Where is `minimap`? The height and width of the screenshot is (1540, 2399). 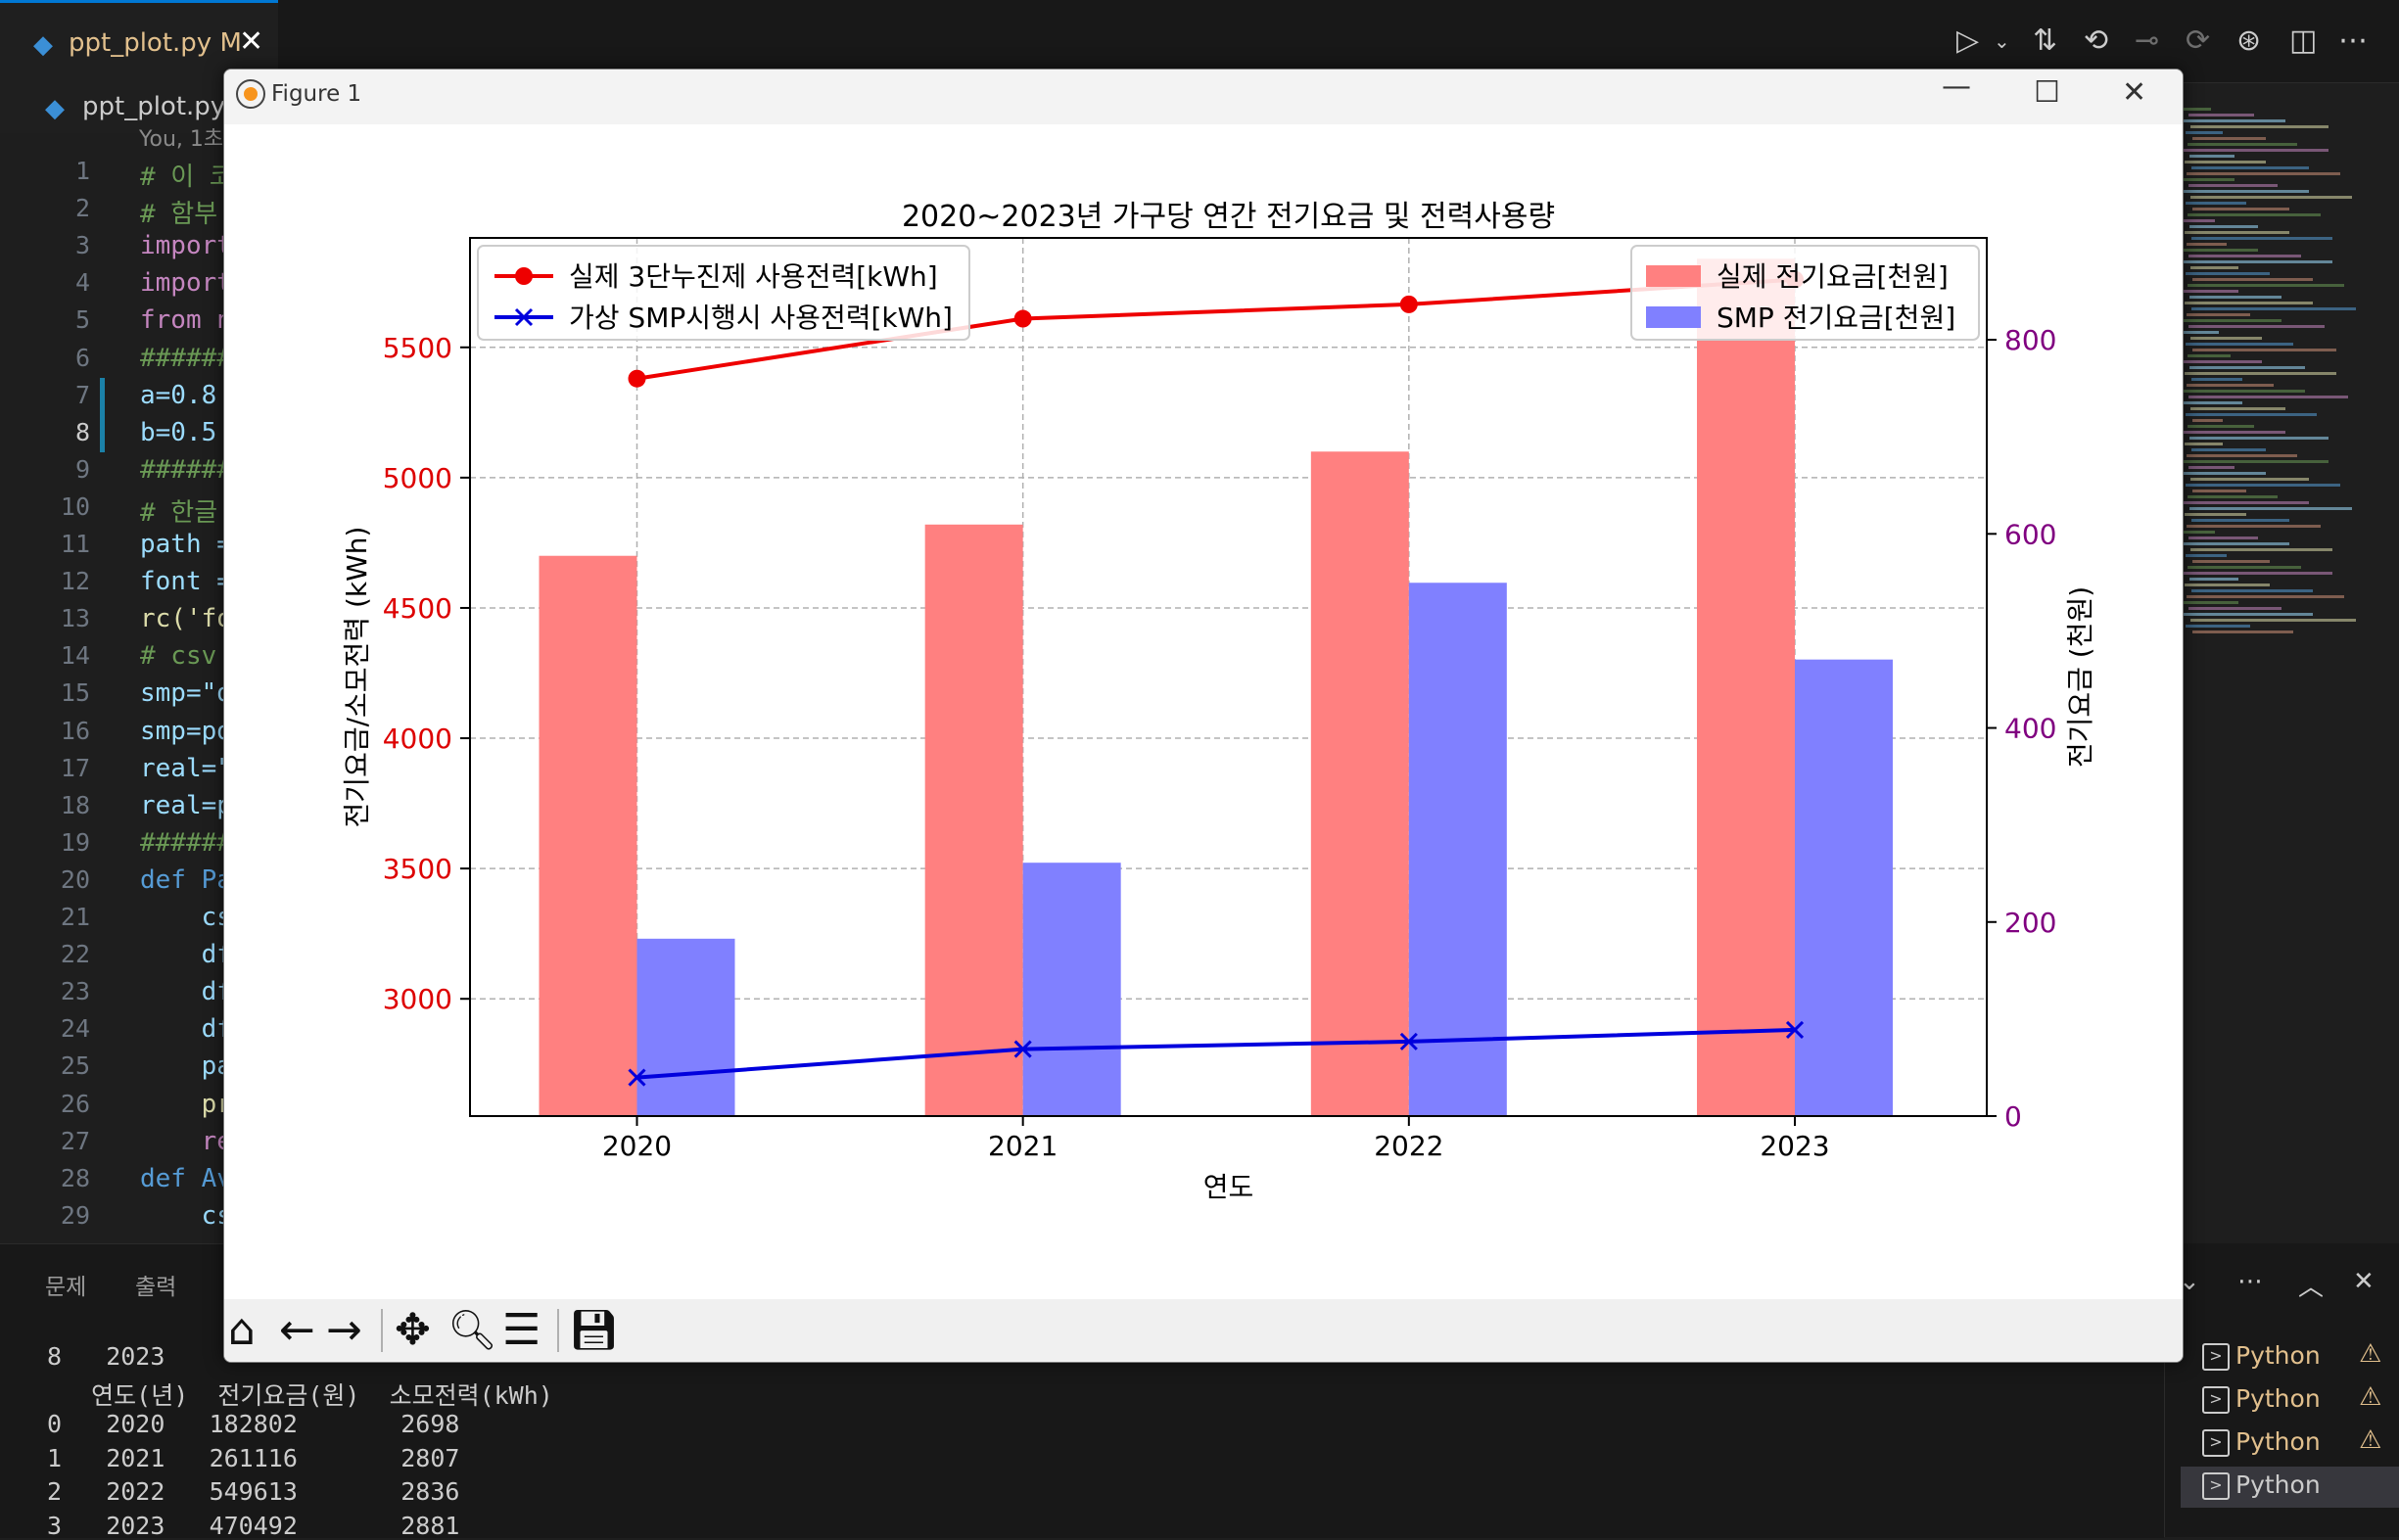
minimap is located at coordinates (2279, 382).